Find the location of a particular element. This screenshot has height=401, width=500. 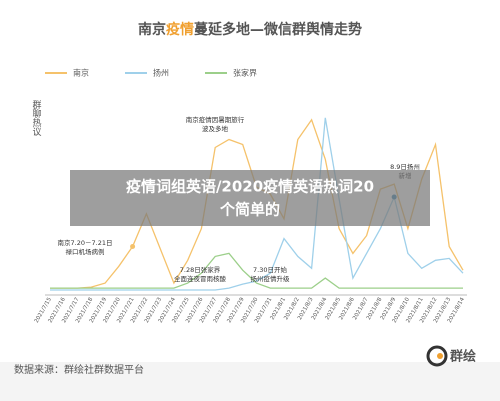

logo-dot is located at coordinates (440, 356).